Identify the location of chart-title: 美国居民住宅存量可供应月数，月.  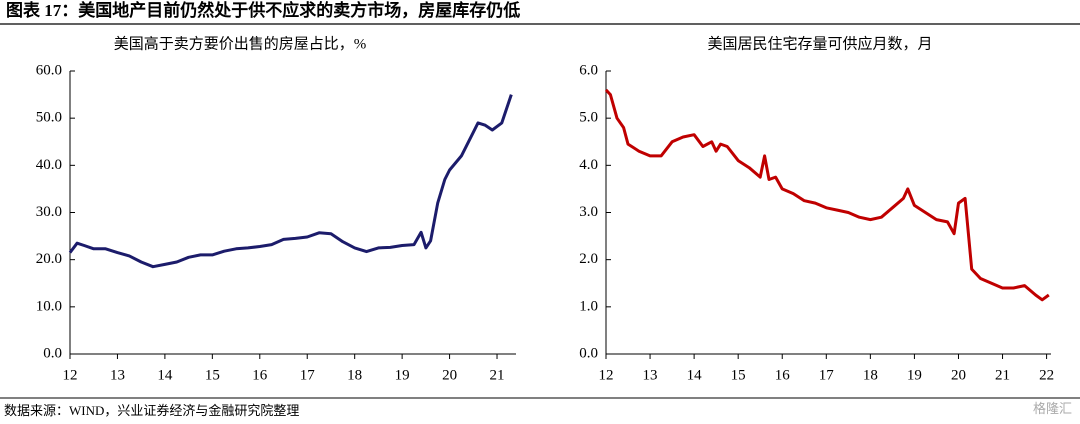
(819, 43).